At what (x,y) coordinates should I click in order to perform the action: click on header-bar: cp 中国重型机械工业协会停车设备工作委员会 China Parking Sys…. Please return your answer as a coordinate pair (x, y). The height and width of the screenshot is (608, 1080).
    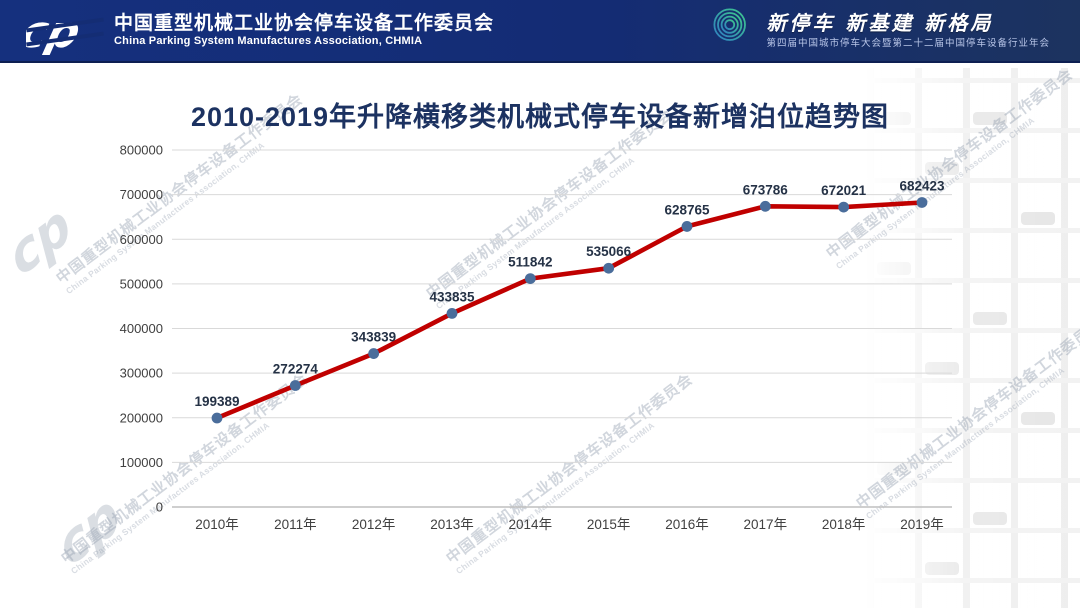
    Looking at the image, I should click on (540, 31).